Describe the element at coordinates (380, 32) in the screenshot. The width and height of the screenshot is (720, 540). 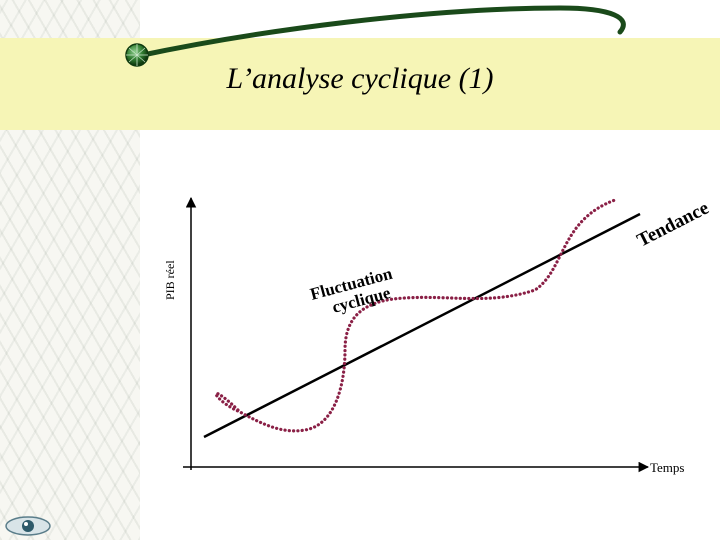
I see `header-swoosh` at that location.